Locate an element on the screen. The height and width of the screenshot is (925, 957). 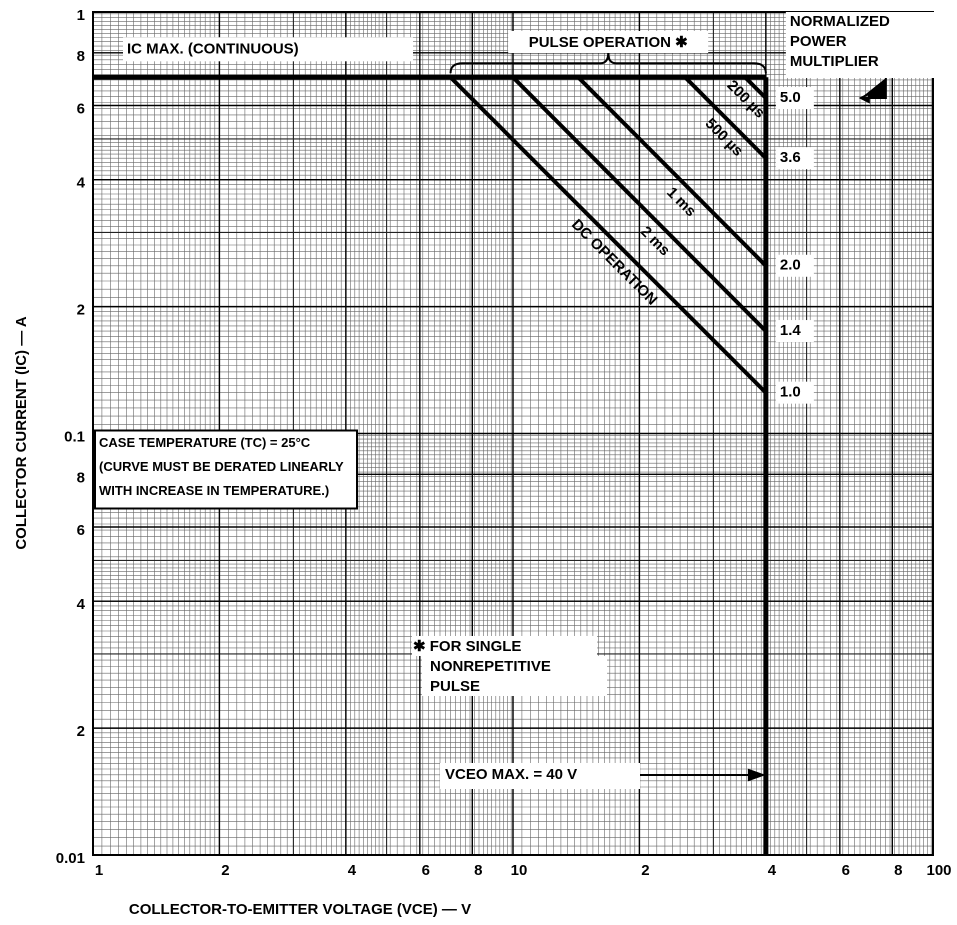
note-box is located at coordinates (226, 469).